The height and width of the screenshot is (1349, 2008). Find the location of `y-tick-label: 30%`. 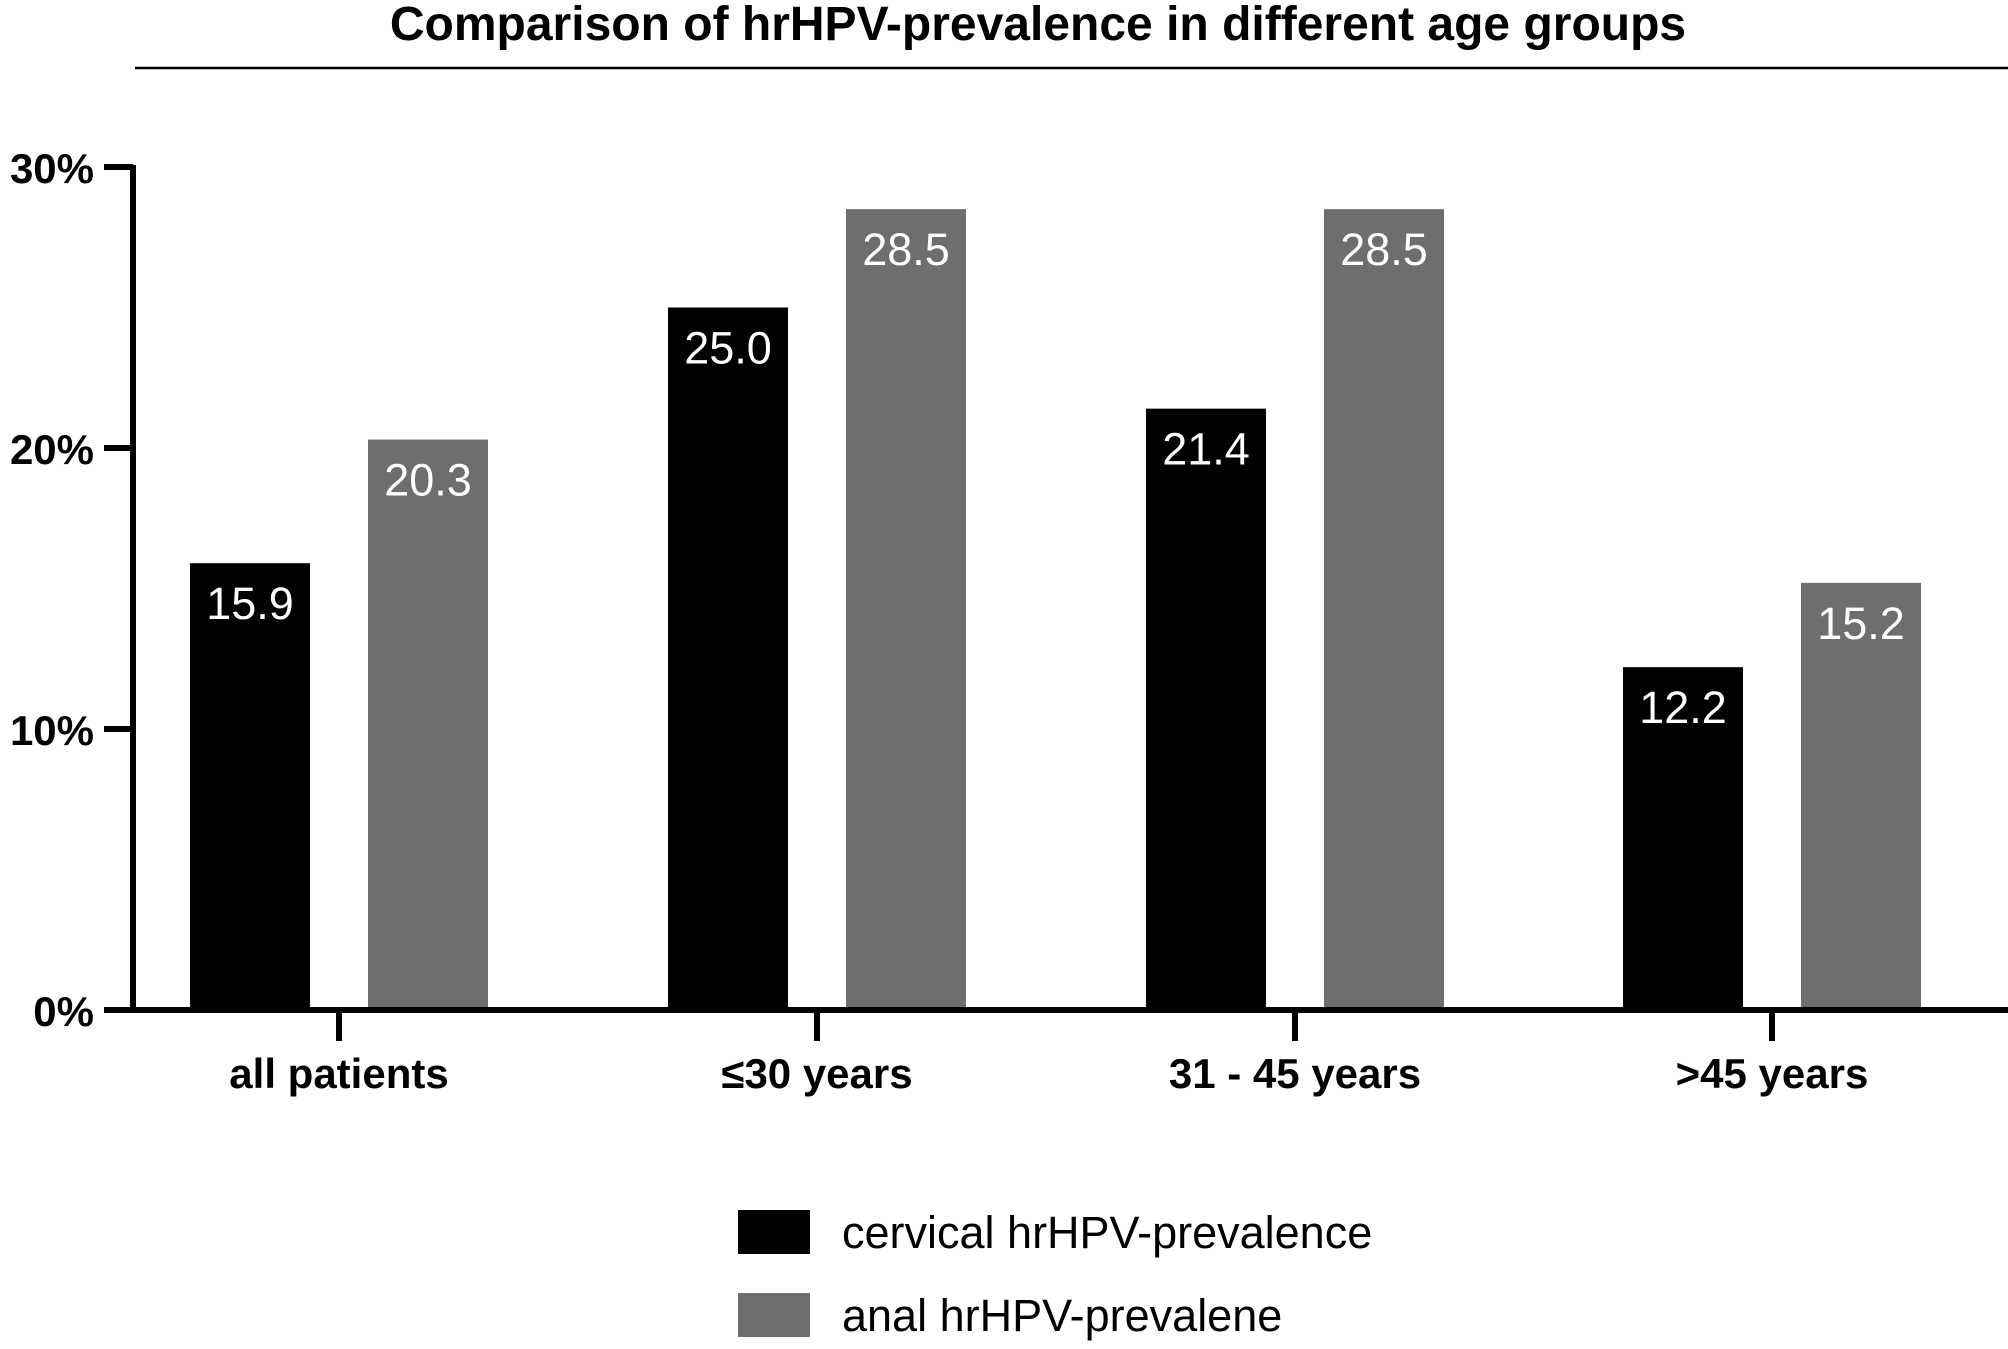

y-tick-label: 30% is located at coordinates (52, 168).